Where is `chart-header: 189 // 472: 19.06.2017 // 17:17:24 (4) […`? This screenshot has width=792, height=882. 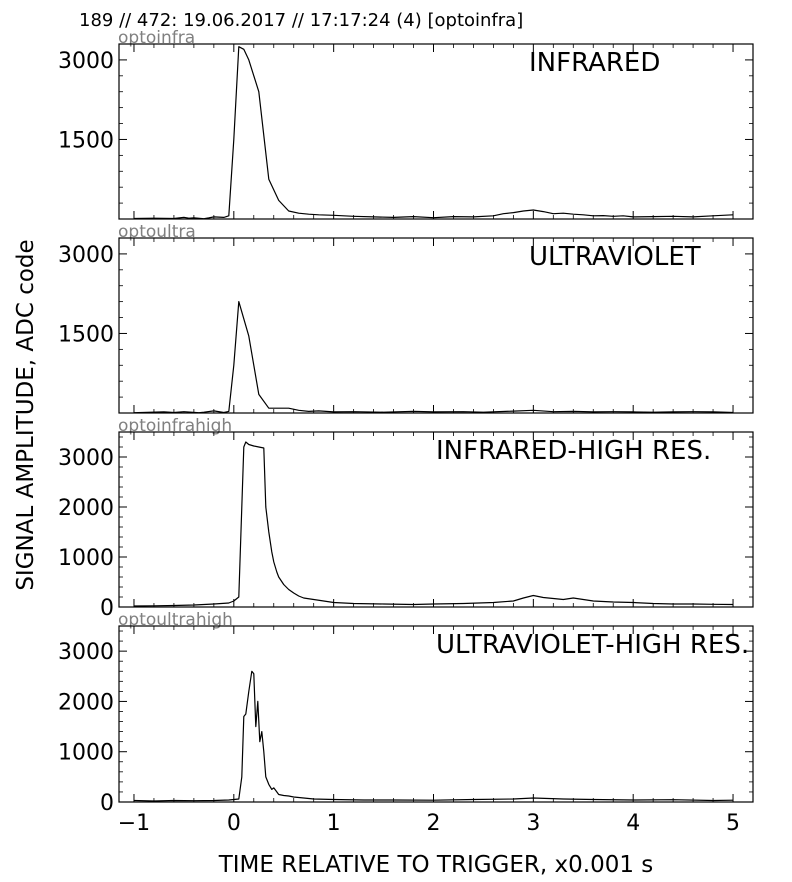
chart-header: 189 // 472: 19.06.2017 // 17:17:24 (4) [… is located at coordinates (301, 20).